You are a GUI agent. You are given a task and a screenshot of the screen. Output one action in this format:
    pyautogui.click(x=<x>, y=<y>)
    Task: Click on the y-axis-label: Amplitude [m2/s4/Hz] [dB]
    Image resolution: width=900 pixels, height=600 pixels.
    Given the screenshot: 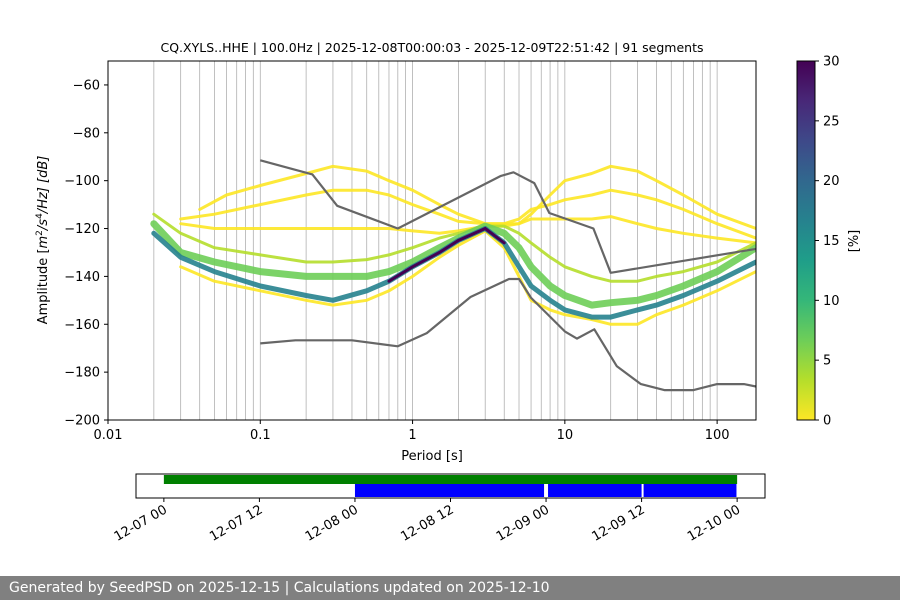 What is the action you would take?
    pyautogui.click(x=43, y=240)
    